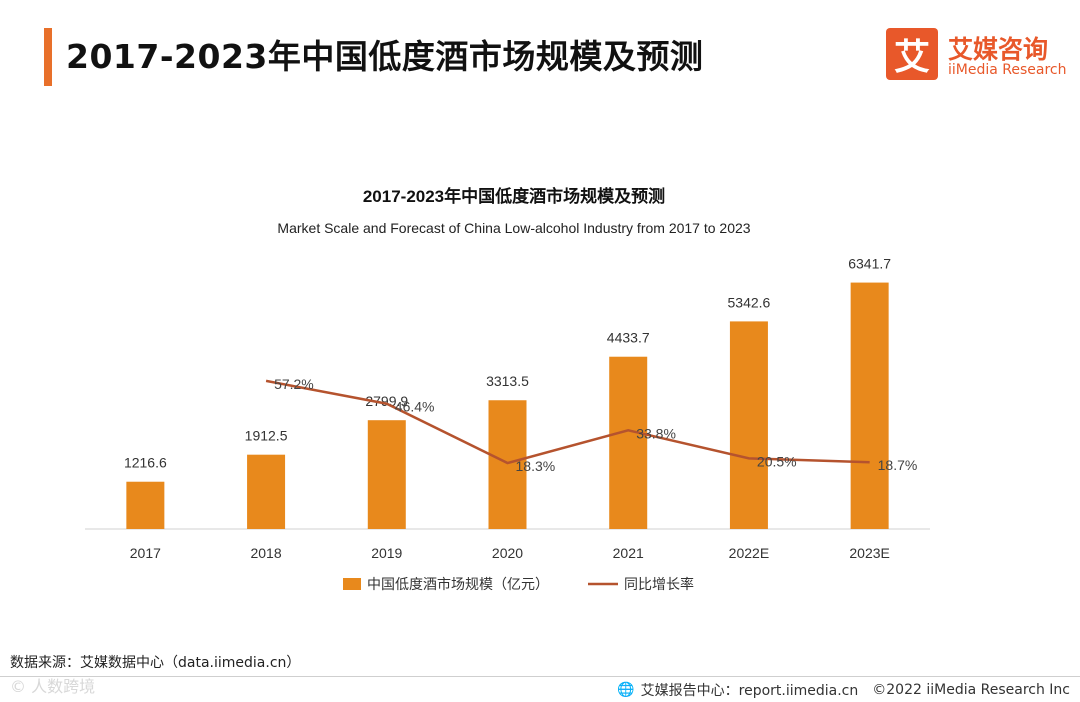 This screenshot has height=702, width=1080. Describe the element at coordinates (749, 691) in the screenshot. I see `footer-report-link: 艾媒报告中心：report.iimedia.cn` at that location.